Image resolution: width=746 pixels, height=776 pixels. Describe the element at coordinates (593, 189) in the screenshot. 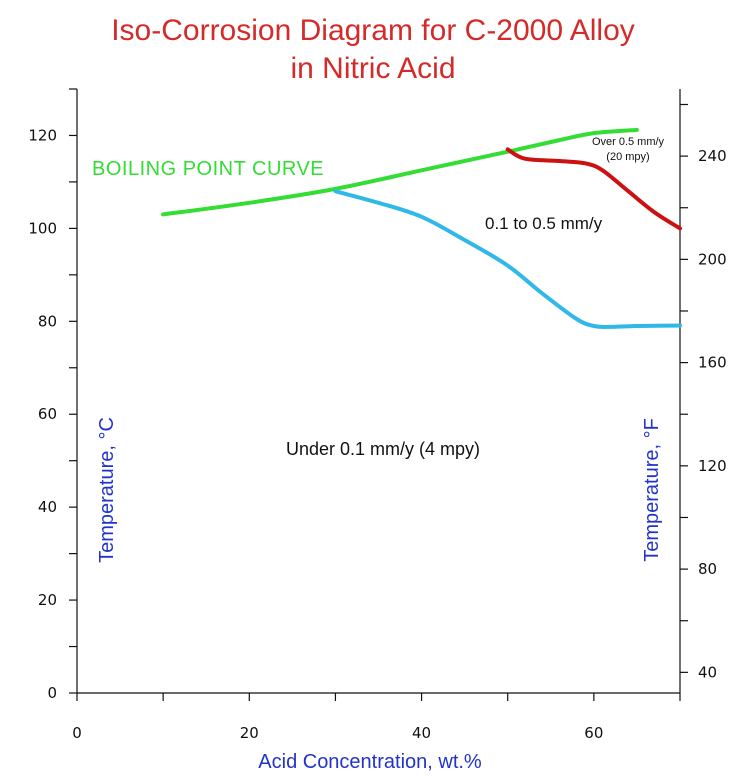

I see `high-corrosion-boundary-curve` at that location.